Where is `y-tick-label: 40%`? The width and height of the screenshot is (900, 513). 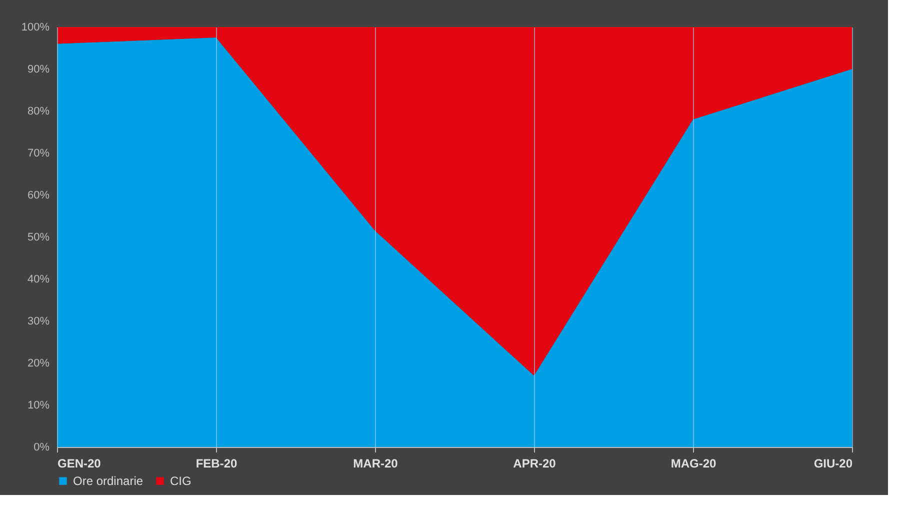
y-tick-label: 40% is located at coordinates (38, 280).